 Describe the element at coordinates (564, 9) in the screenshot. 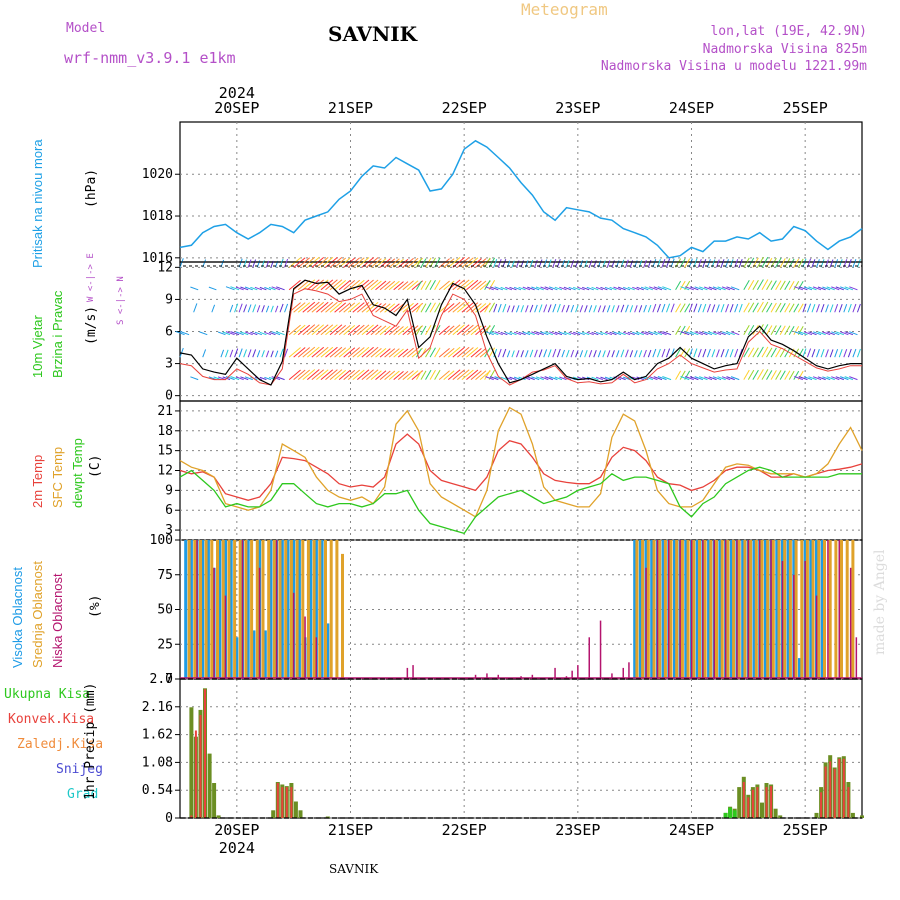

I see `meteogram-label: Meteogram` at that location.